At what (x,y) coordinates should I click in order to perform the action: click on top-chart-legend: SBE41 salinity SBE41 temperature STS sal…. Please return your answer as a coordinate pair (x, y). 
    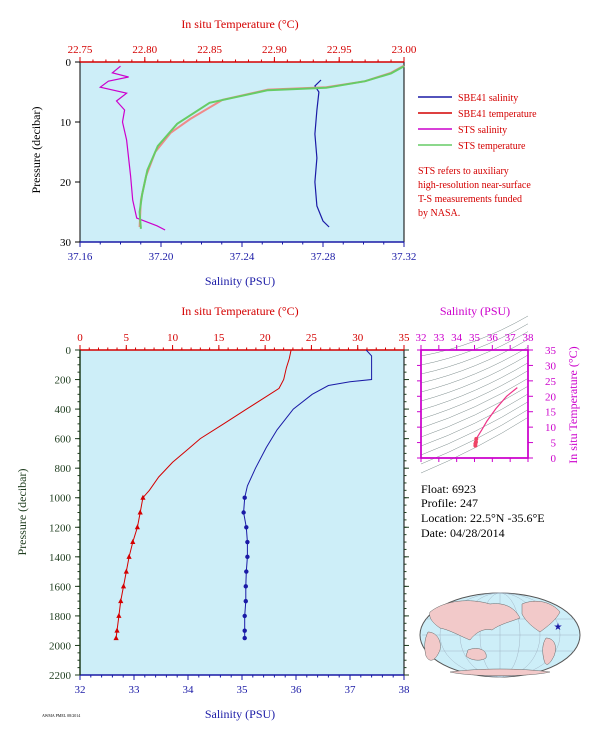
    Looking at the image, I should click on (477, 122).